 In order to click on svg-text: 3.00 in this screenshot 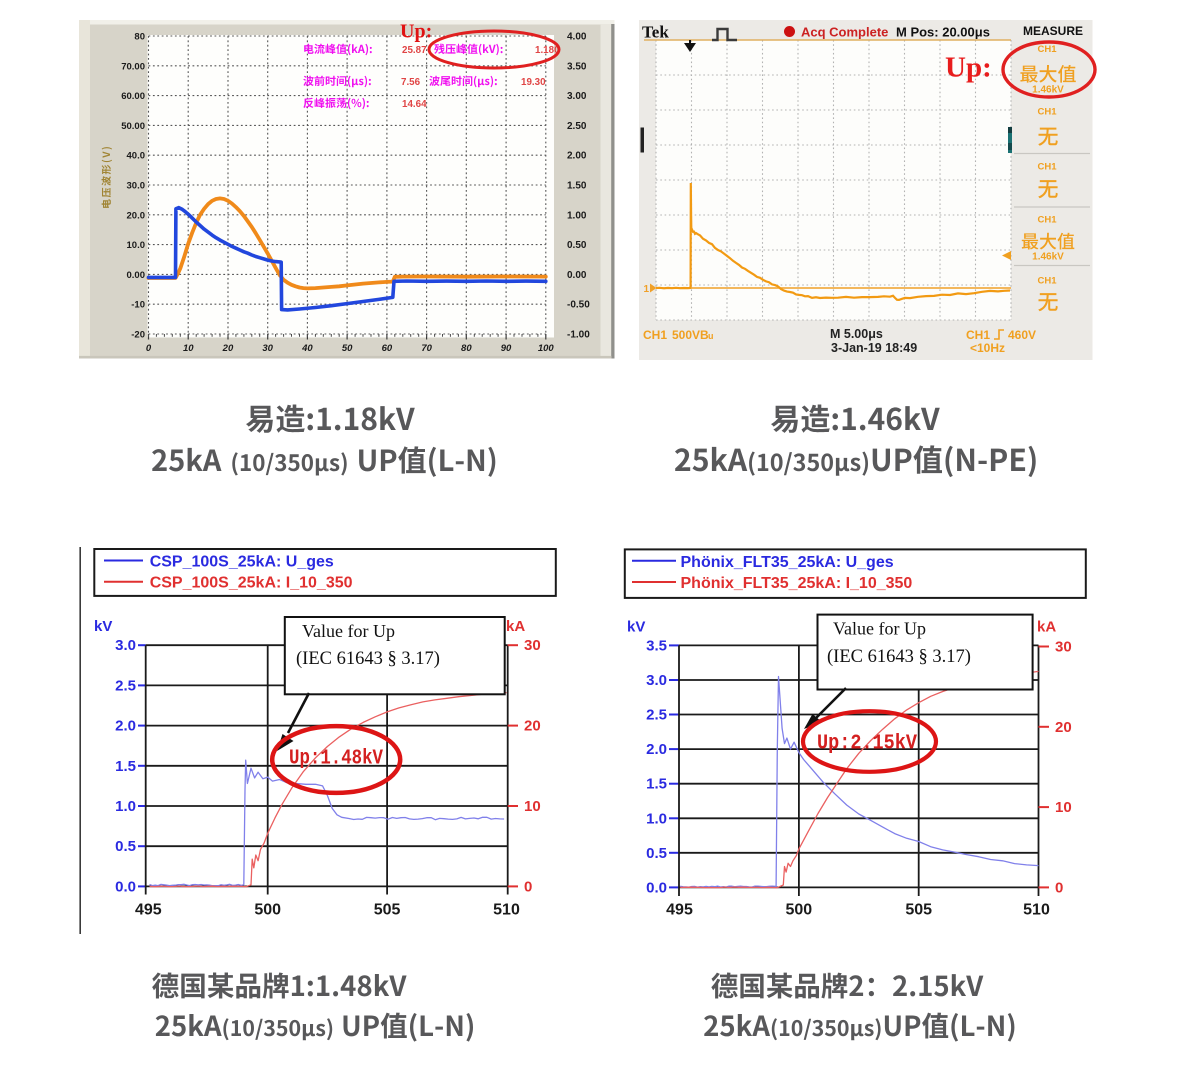, I will do `click(577, 96)`.